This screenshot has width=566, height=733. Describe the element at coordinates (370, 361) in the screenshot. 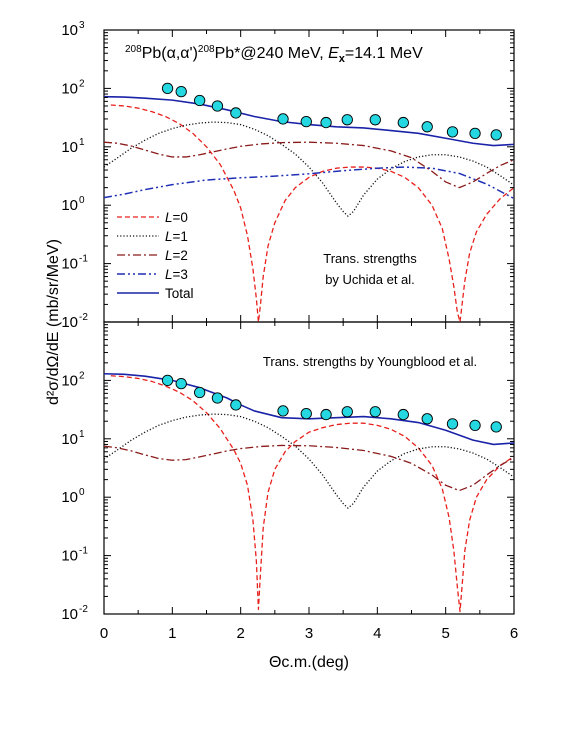

I see `bottom-annotation: Trans. strengths by Youngblood et al.` at that location.